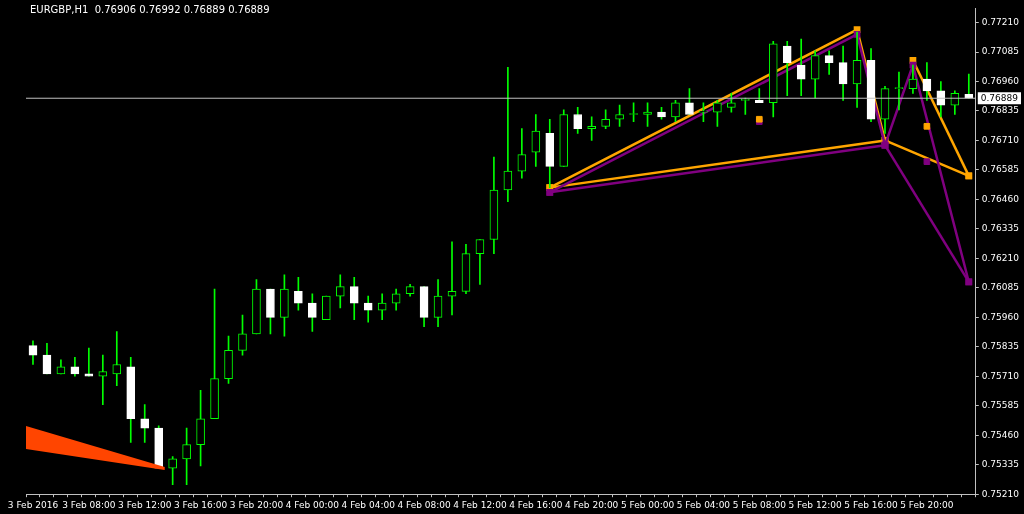 The width and height of the screenshot is (1024, 514). I want to click on y-tick-label: 0.75585, so click(1000, 405).